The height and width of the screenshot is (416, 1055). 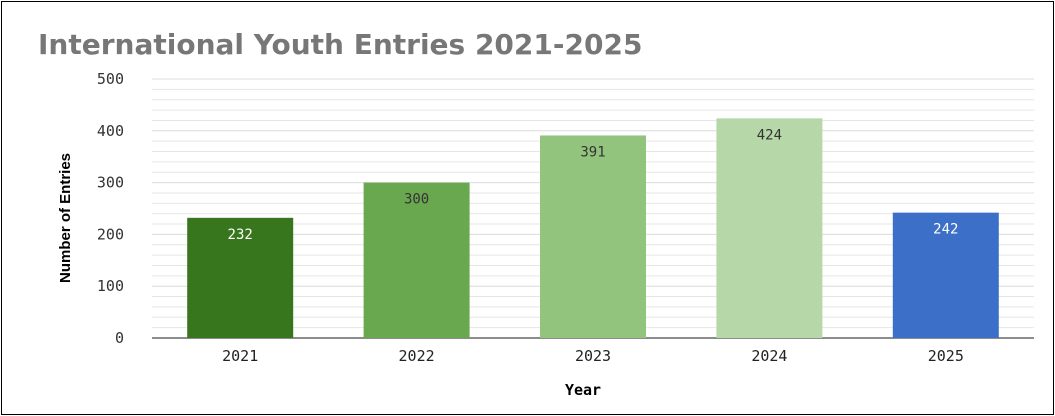 What do you see at coordinates (583, 390) in the screenshot?
I see `x-axis-title: Year` at bounding box center [583, 390].